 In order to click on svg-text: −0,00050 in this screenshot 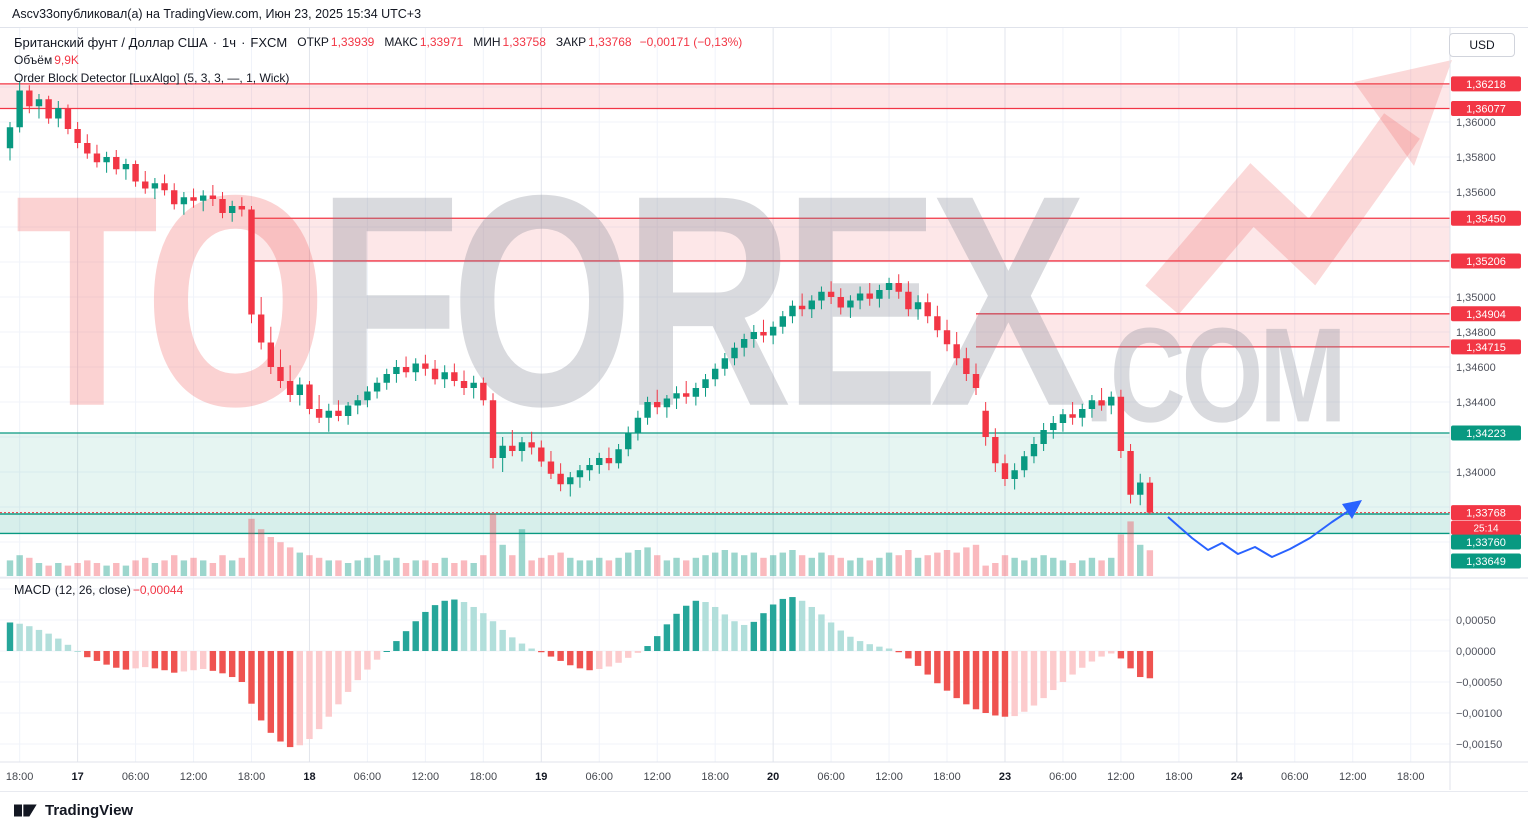, I will do `click(1479, 683)`.